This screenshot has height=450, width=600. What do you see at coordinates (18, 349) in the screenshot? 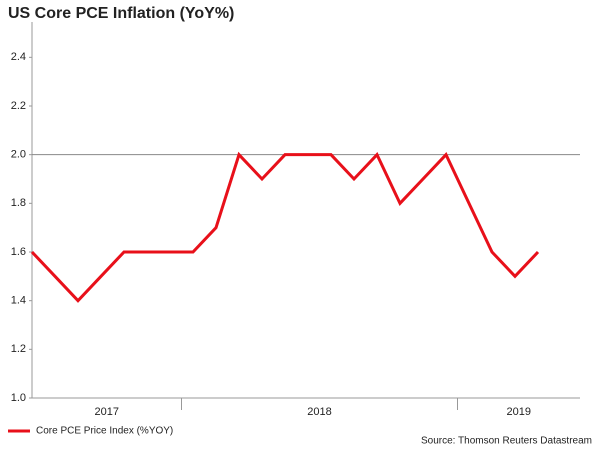
I see `y-tick-label: 1.2` at bounding box center [18, 349].